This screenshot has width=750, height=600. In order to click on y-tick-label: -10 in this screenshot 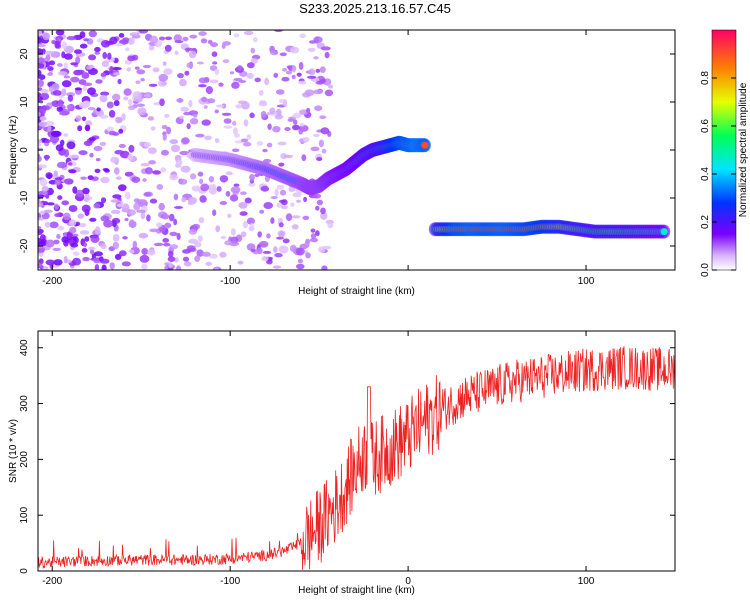, I will do `click(24, 197)`.